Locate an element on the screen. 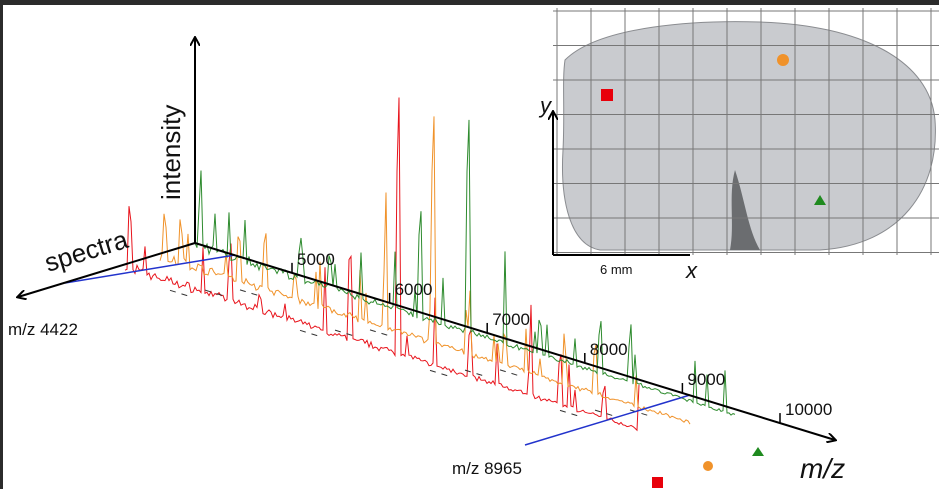 This screenshot has height=489, width=939. mz-8965-line is located at coordinates (607, 420).